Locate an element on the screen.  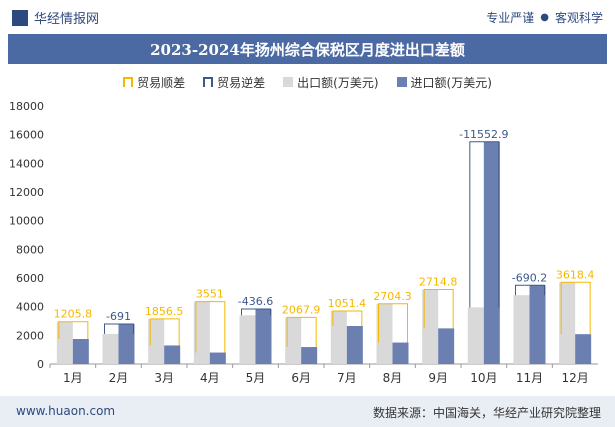
x-tick-label: 11月 is located at coordinates (529, 378).